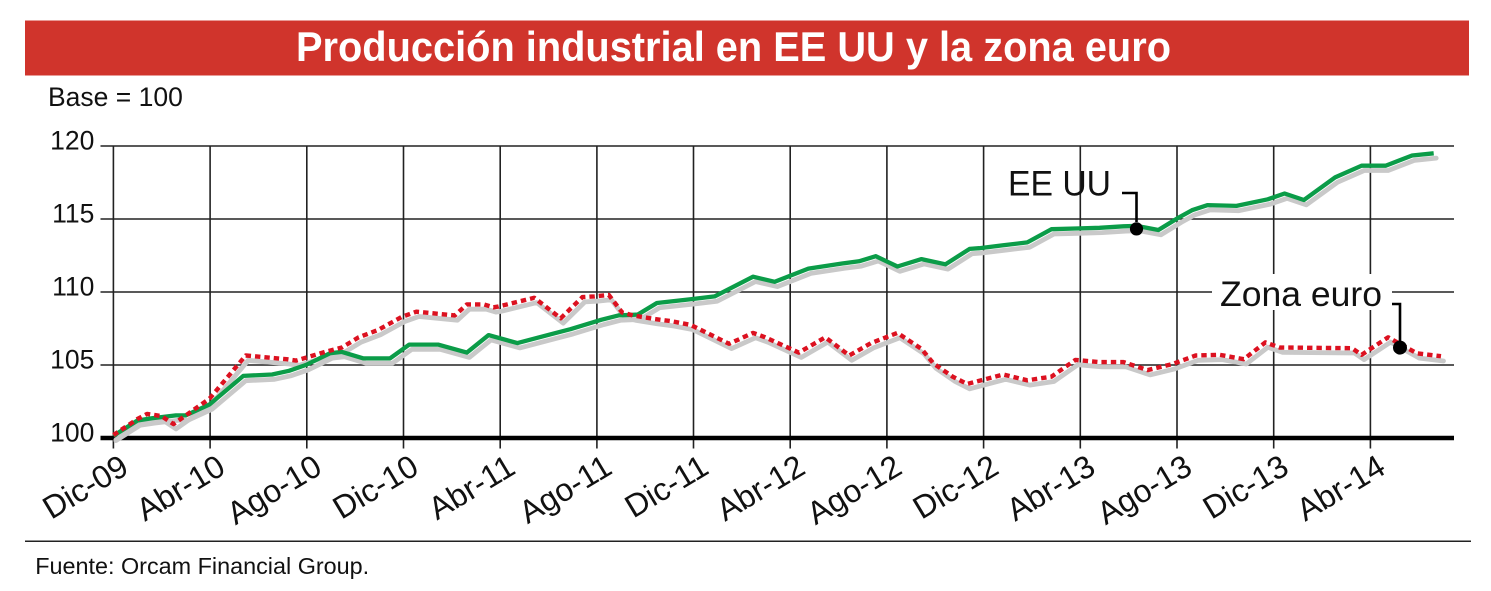  I want to click on svg-text: Zona euro, so click(1301, 294).